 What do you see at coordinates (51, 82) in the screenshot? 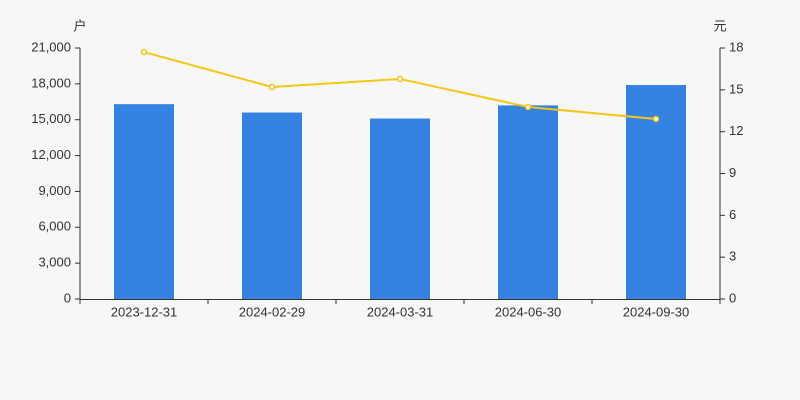
I see `y-tick-label: 18,000` at bounding box center [51, 82].